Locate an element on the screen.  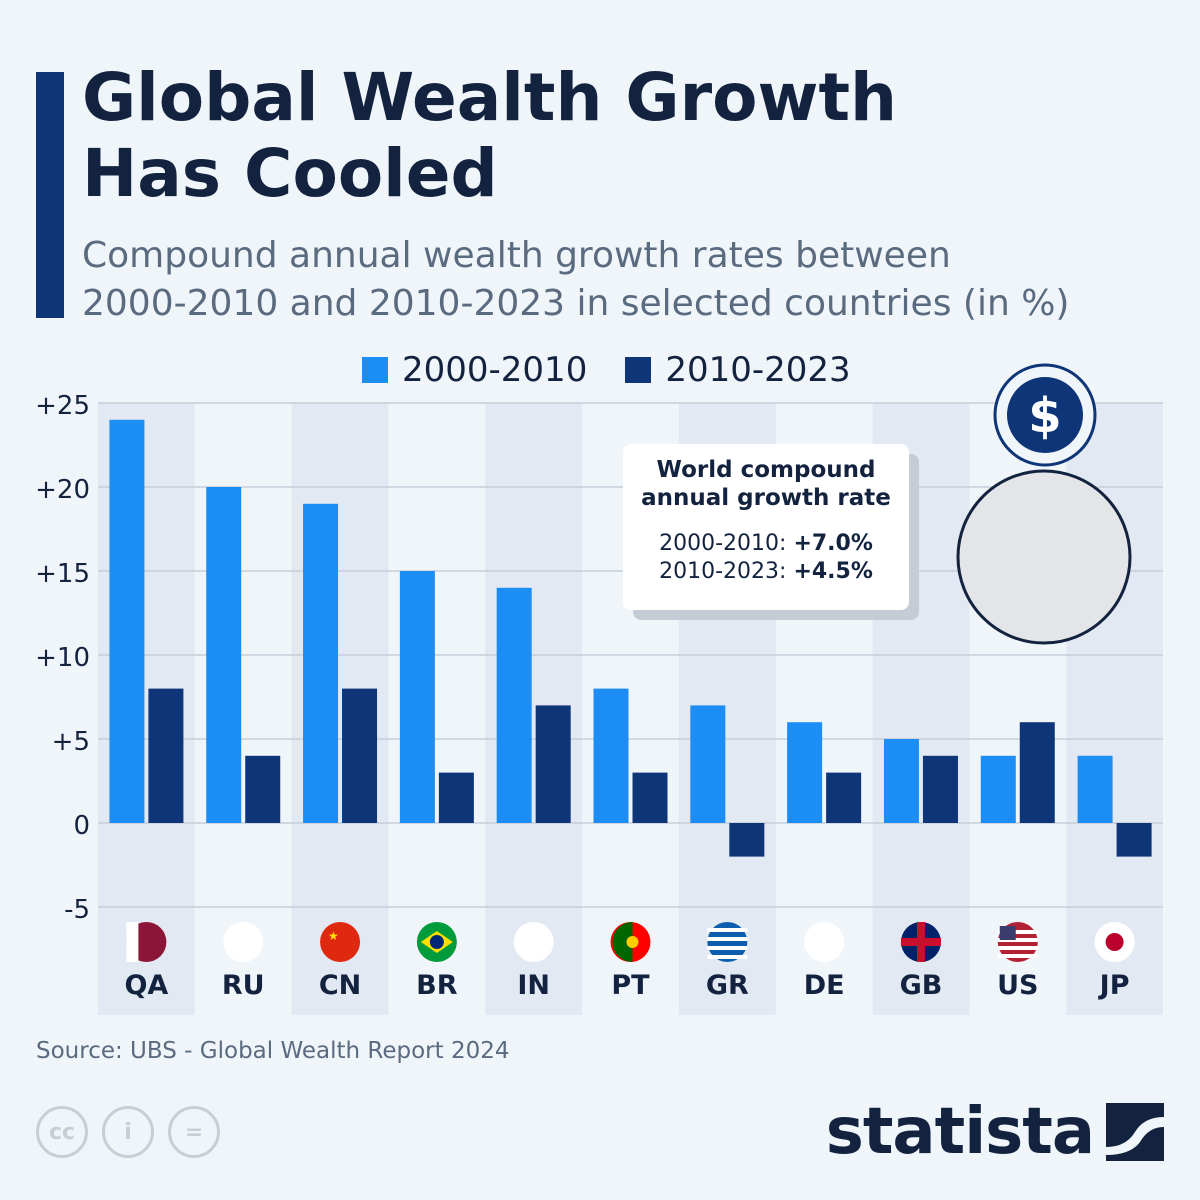
legend-item-series1: 2000-2010 is located at coordinates (474, 370).